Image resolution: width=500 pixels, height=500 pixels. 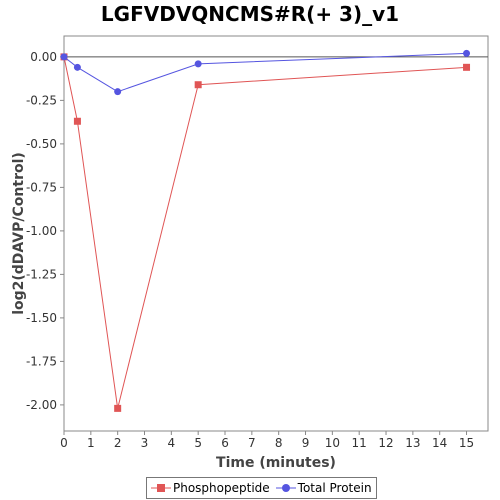 I want to click on x-axis-title: Time (minutes), so click(x=276, y=463).